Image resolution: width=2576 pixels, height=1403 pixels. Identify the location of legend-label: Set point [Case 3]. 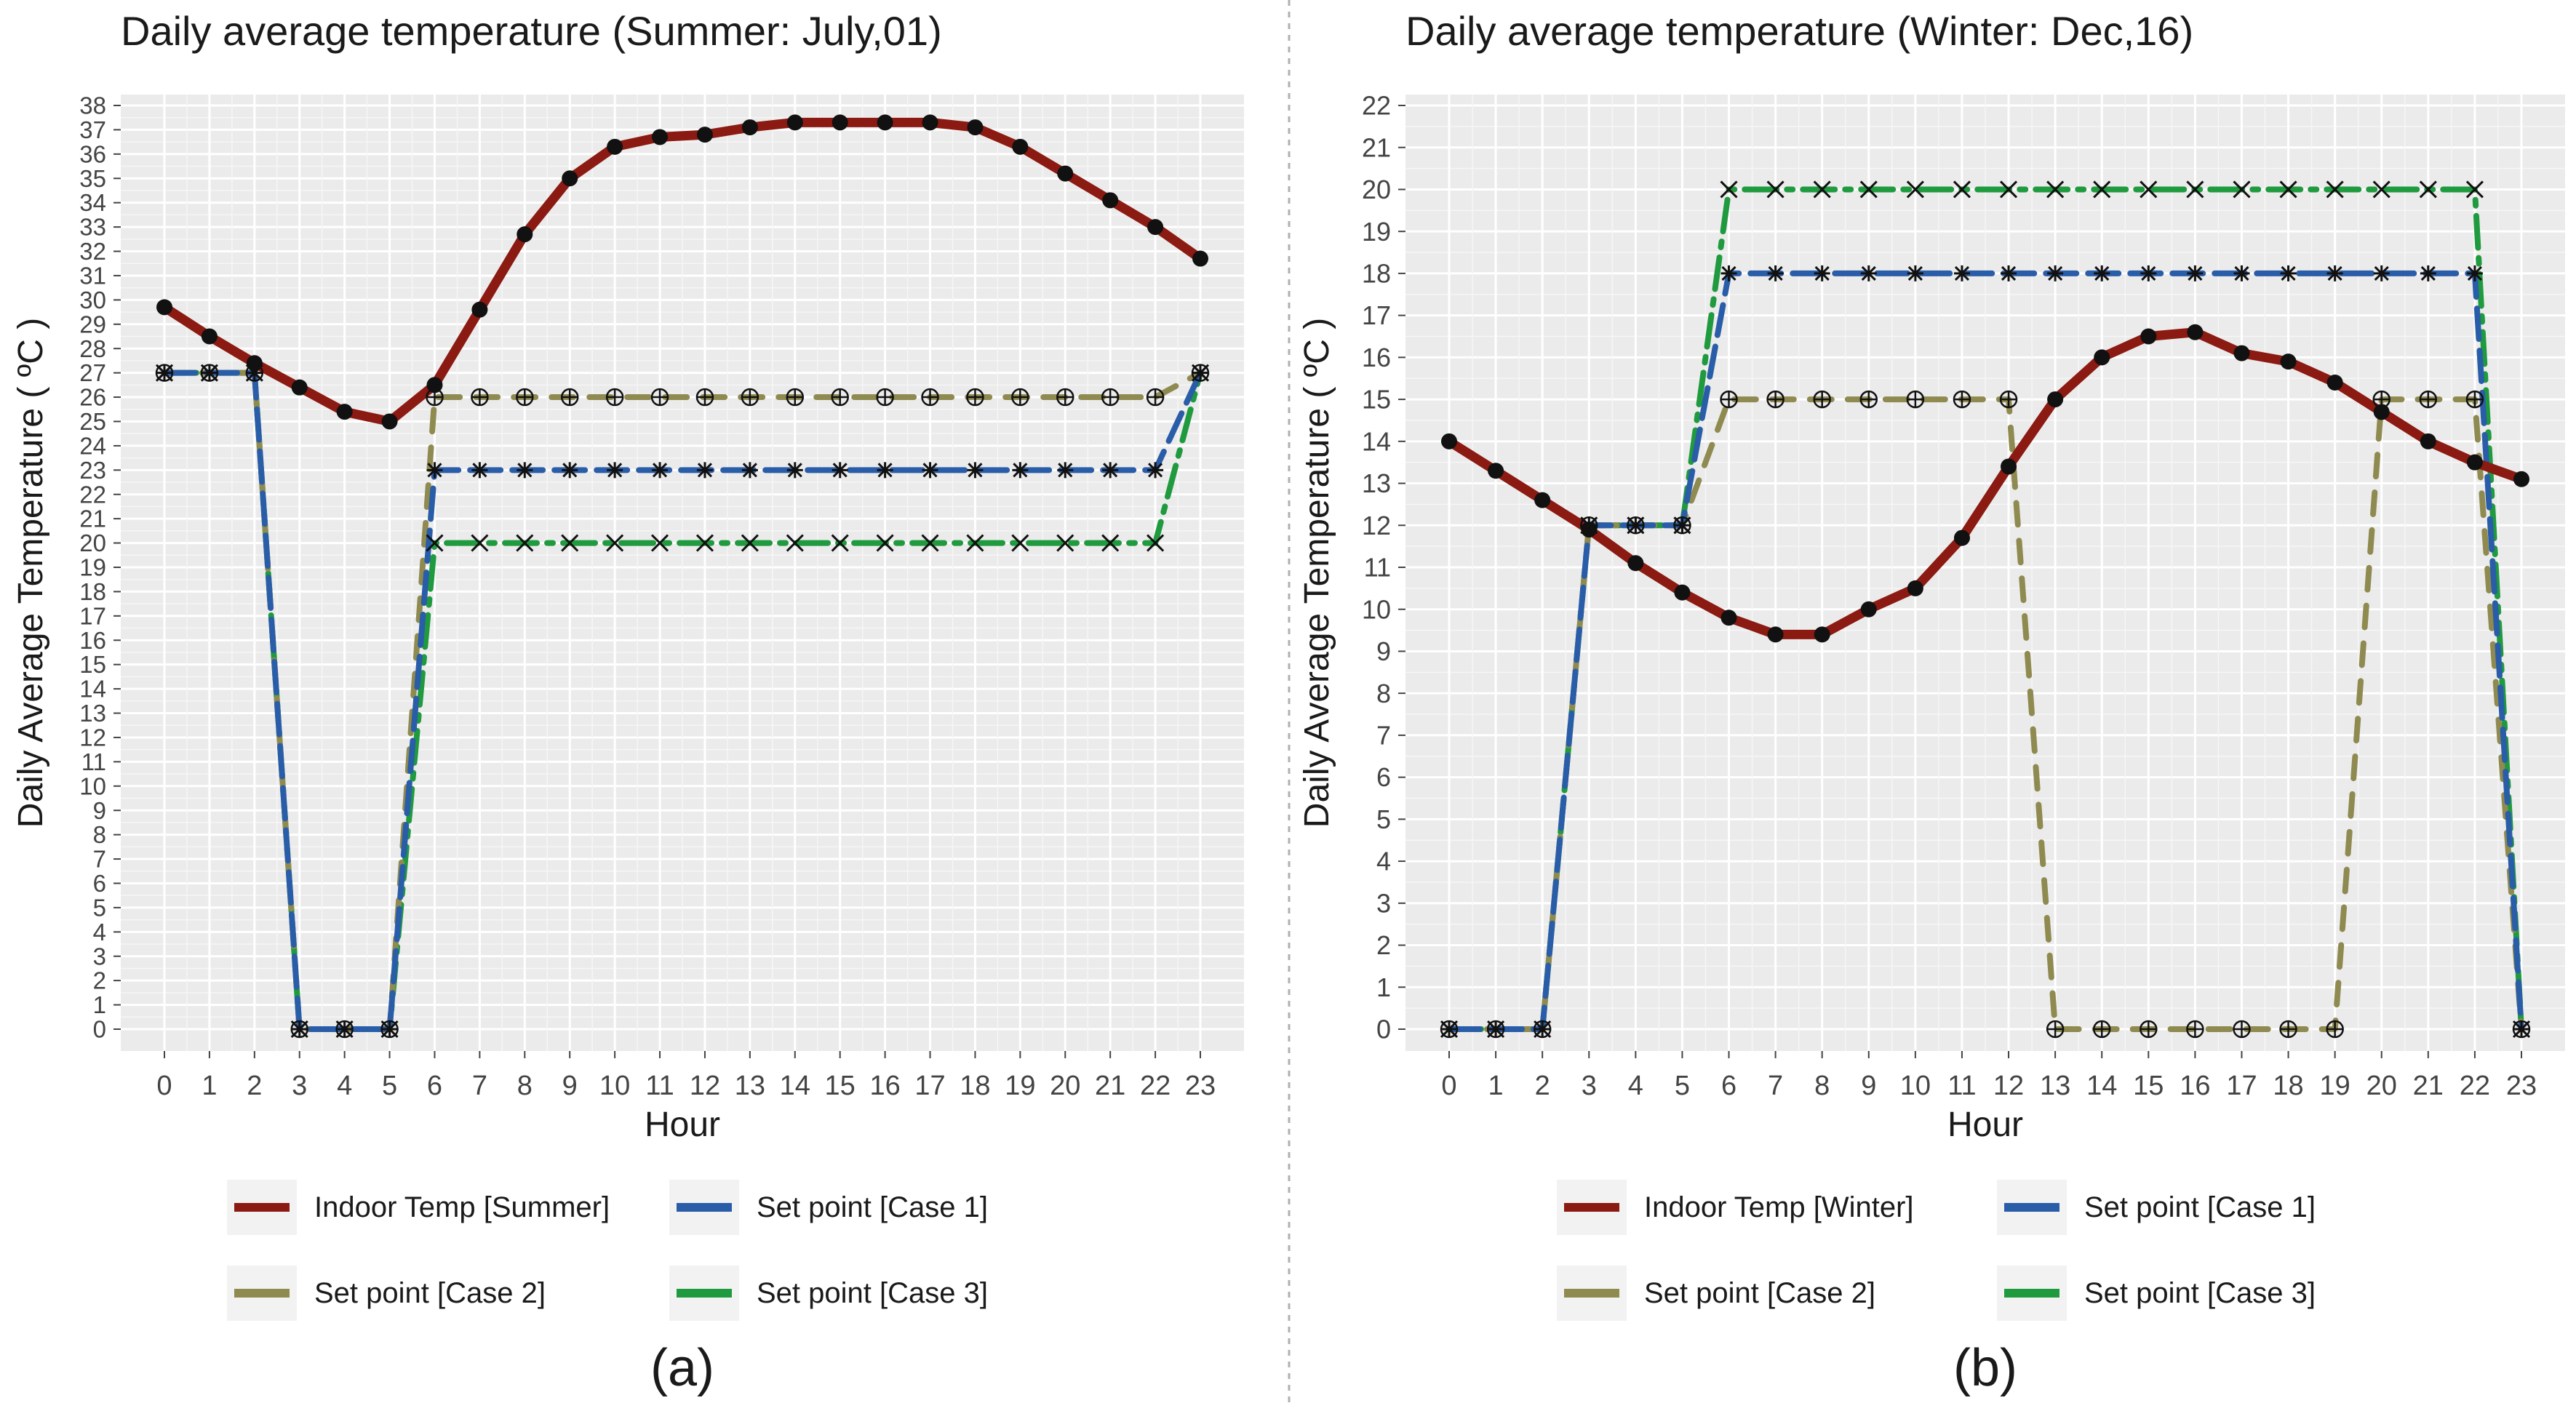
(872, 1293).